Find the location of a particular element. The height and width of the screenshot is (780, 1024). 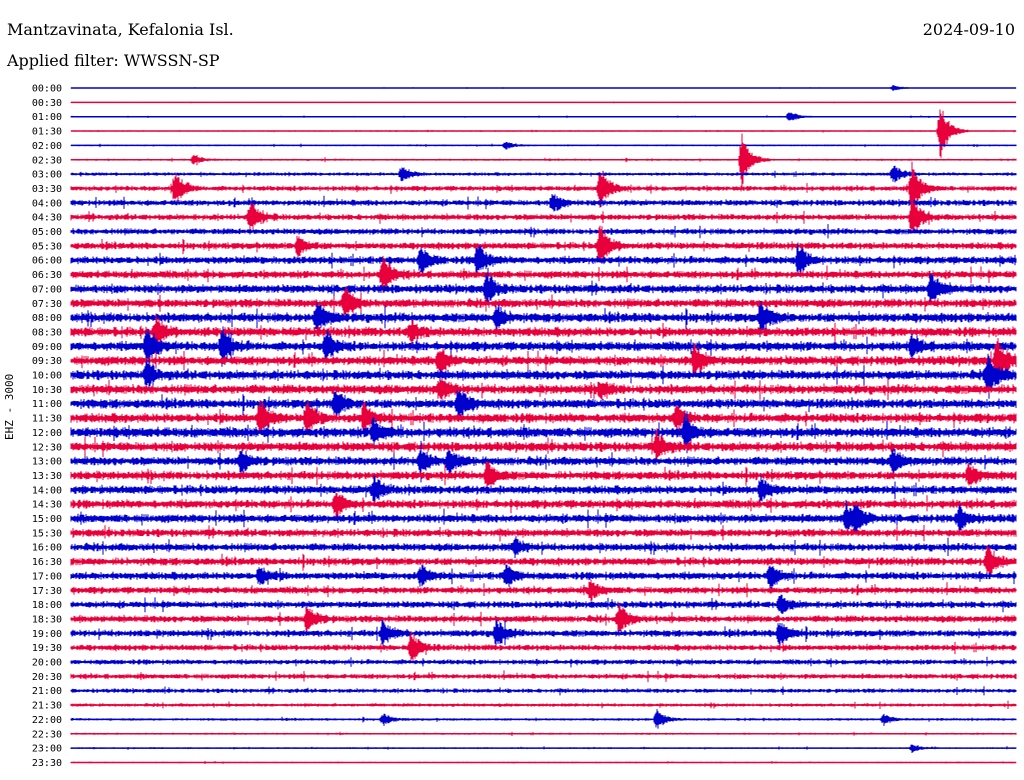

row-time-label: 21:30 is located at coordinates (47, 706).